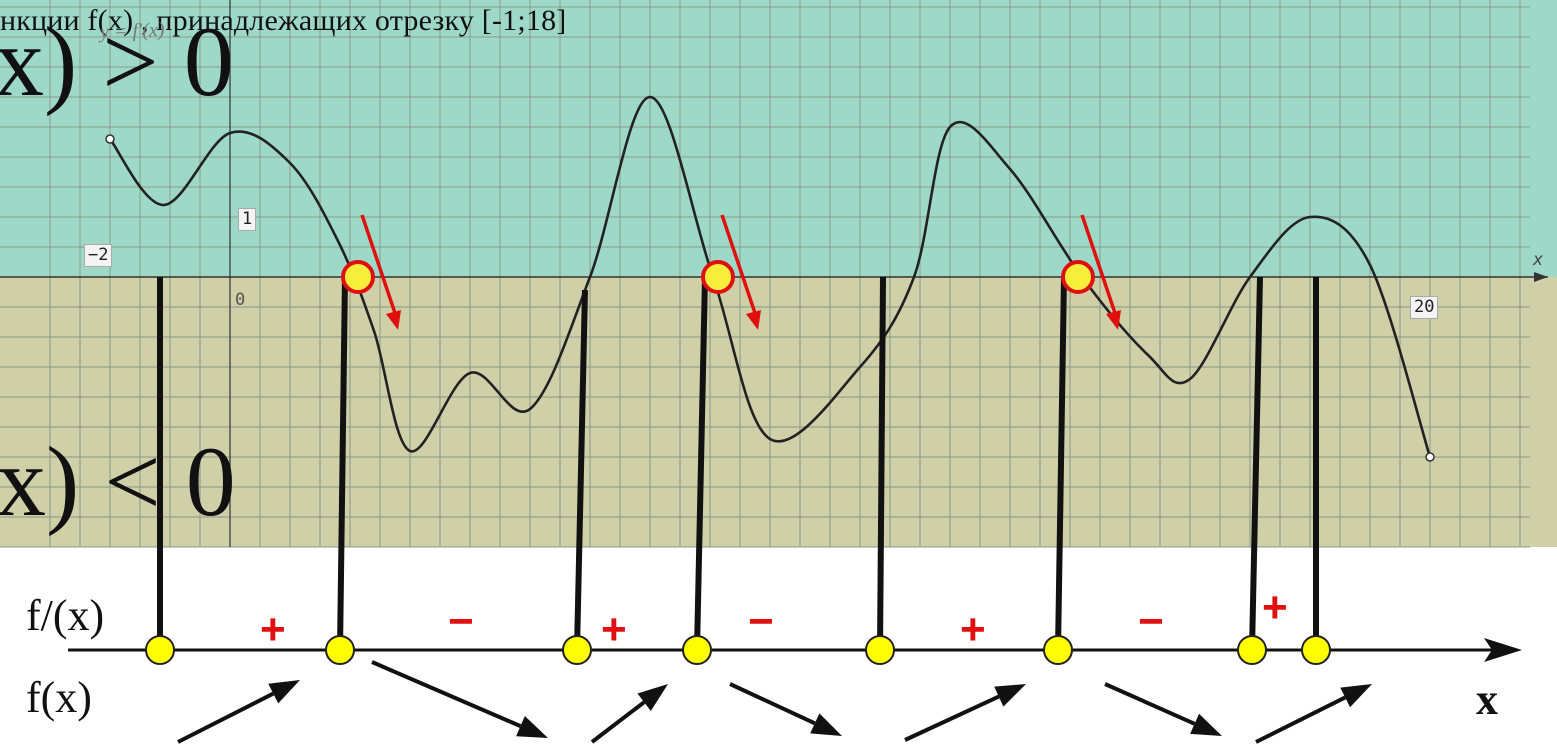 The image size is (1557, 754). I want to click on condition-positive: x) > 0, so click(117, 61).